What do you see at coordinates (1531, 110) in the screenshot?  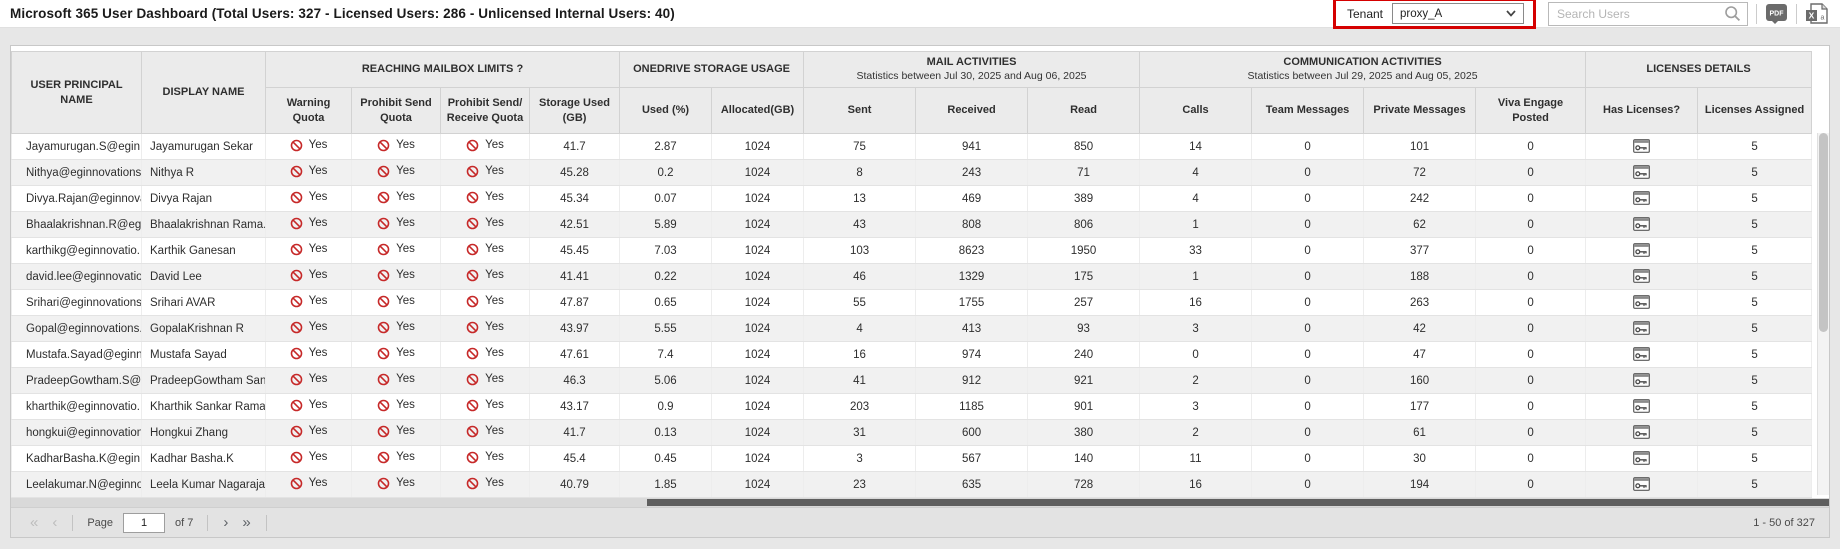 I see `col-header-viva-engage-posted: Viva Engage Posted` at bounding box center [1531, 110].